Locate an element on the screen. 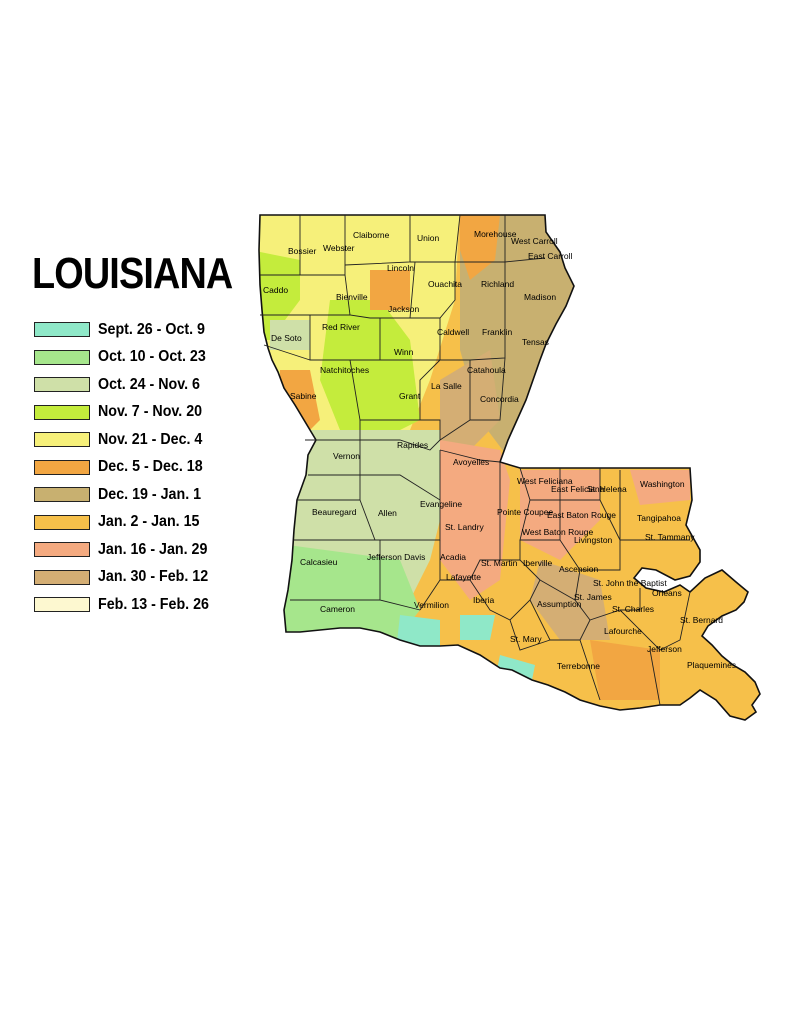 Image resolution: width=800 pixels, height=1035 pixels. parish-label: La Salle is located at coordinates (446, 386).